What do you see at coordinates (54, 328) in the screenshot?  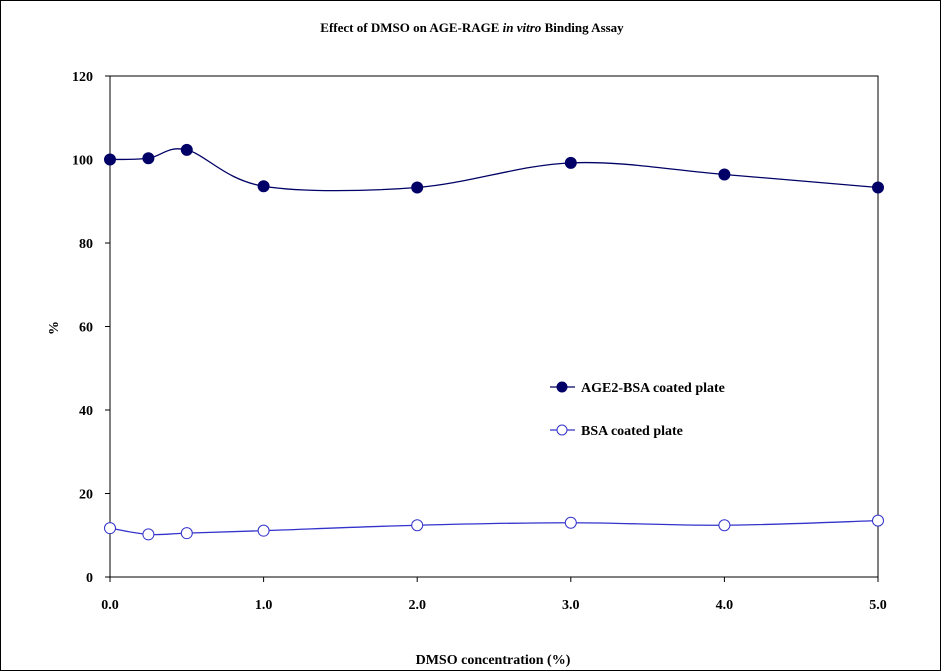 I see `y-axis-label: %` at bounding box center [54, 328].